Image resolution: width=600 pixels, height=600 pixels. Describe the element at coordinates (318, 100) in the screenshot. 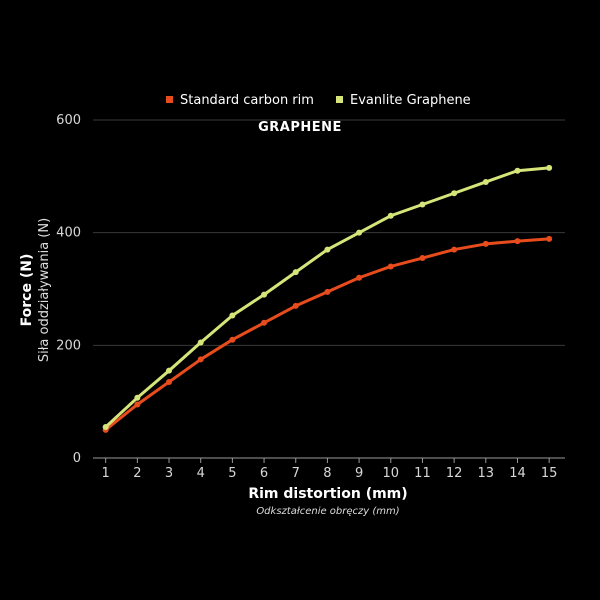

I see `legend: Standard carbon rim Evanlite Graphene` at that location.